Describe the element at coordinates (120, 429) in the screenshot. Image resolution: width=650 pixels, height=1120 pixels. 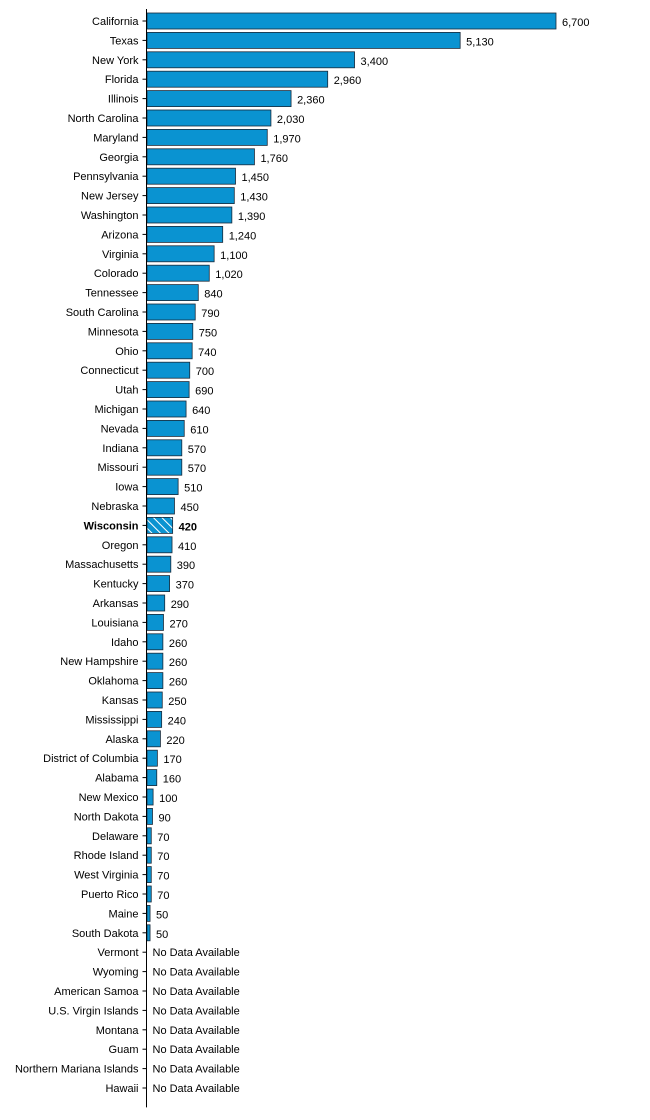
I see `category-label: Nevada` at that location.